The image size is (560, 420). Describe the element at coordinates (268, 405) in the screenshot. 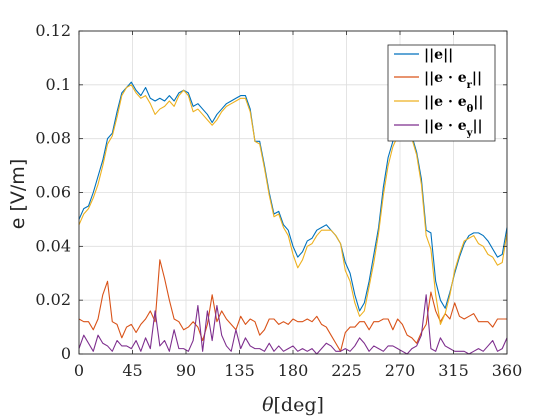

I see `x-axis-label-symbol: θ` at that location.